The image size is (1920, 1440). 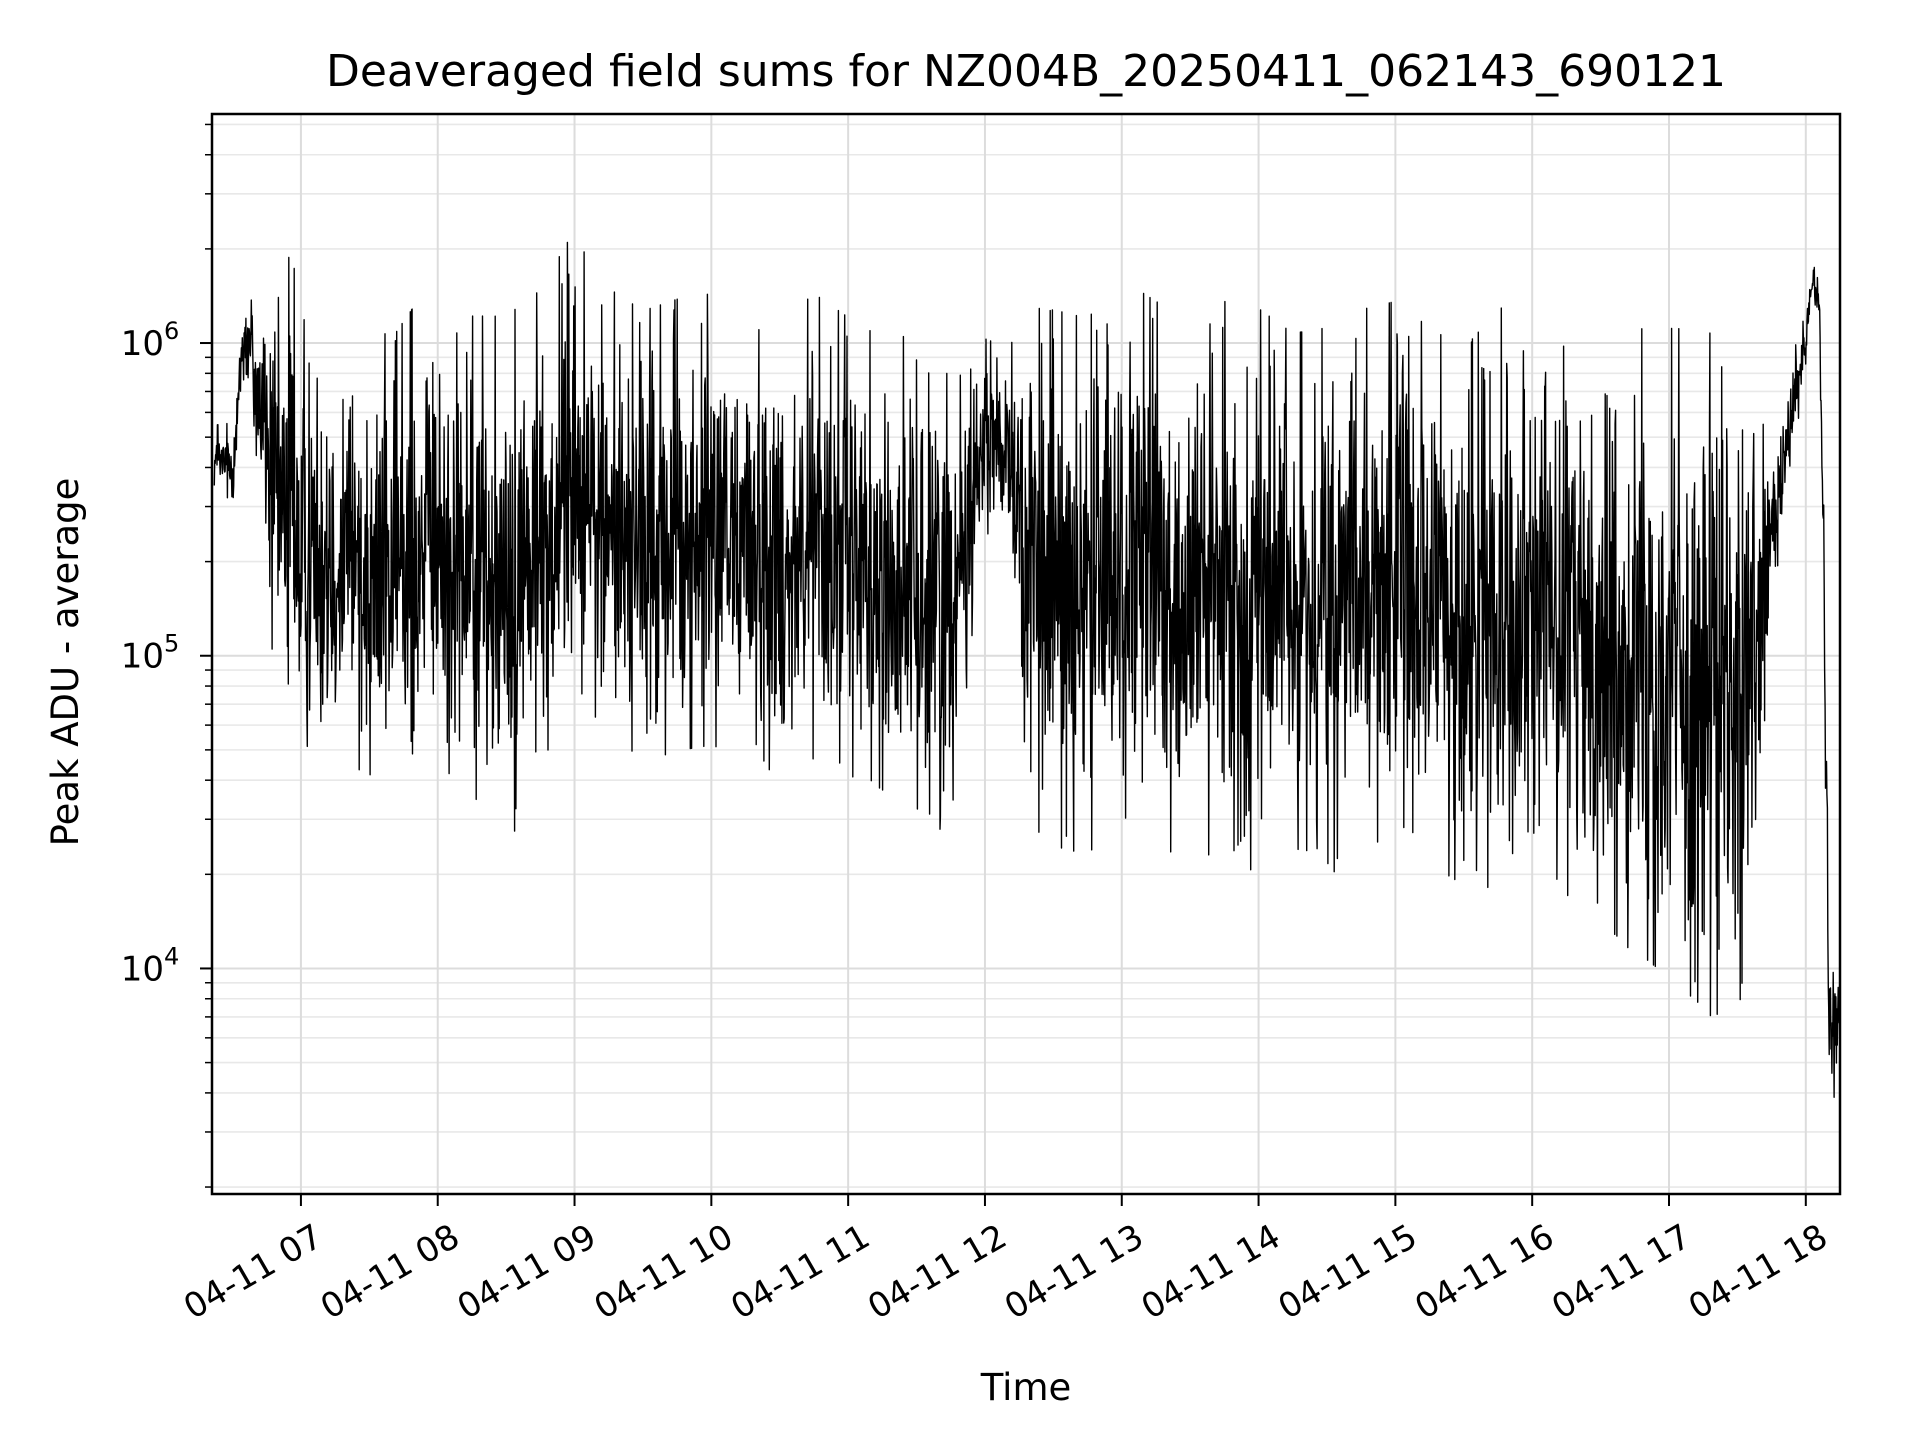 I want to click on y-tick-label: 10⁵, so click(x=150, y=653).